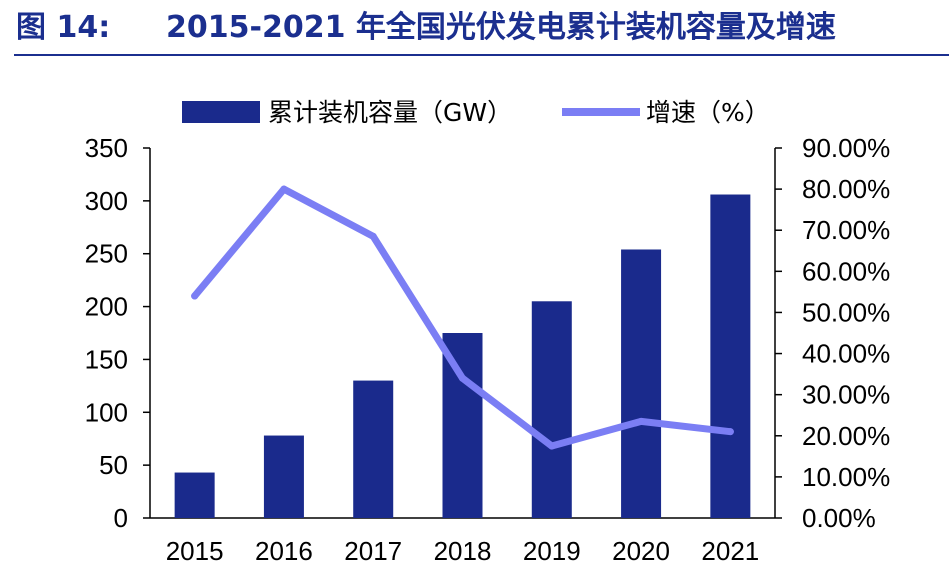 The image size is (949, 567). Describe the element at coordinates (195, 551) in the screenshot. I see `x-tick-label: 2015` at that location.